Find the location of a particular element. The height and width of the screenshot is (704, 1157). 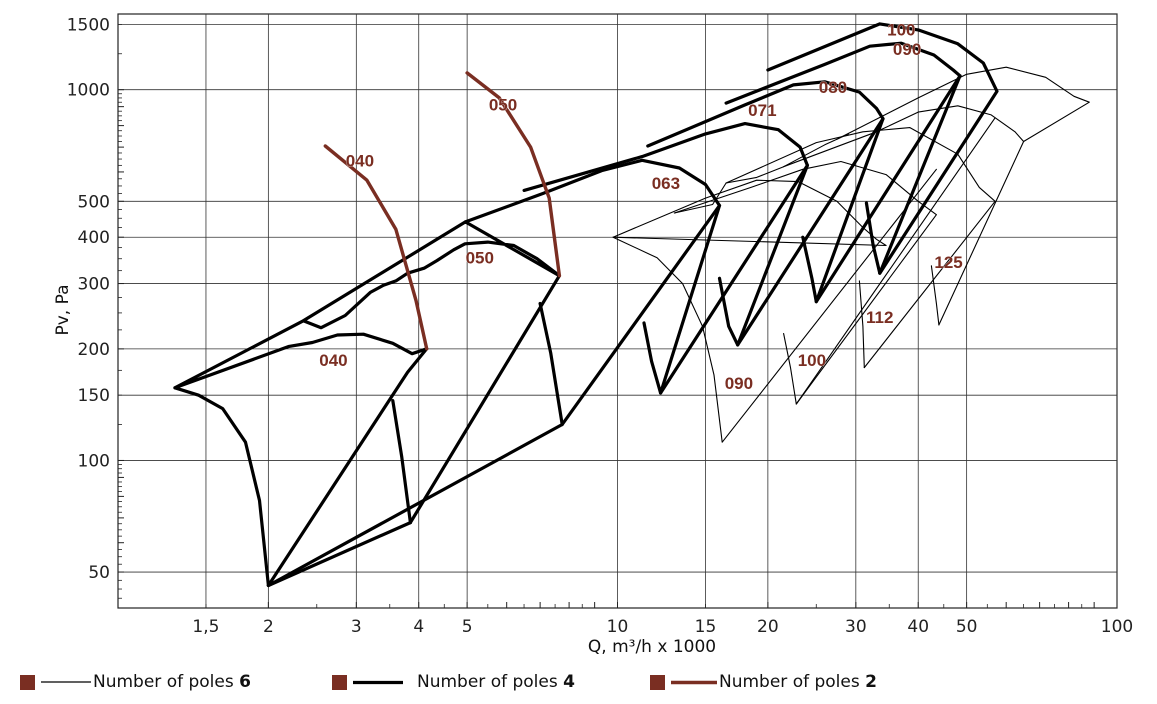

curve-label-080: 080 is located at coordinates (833, 87).